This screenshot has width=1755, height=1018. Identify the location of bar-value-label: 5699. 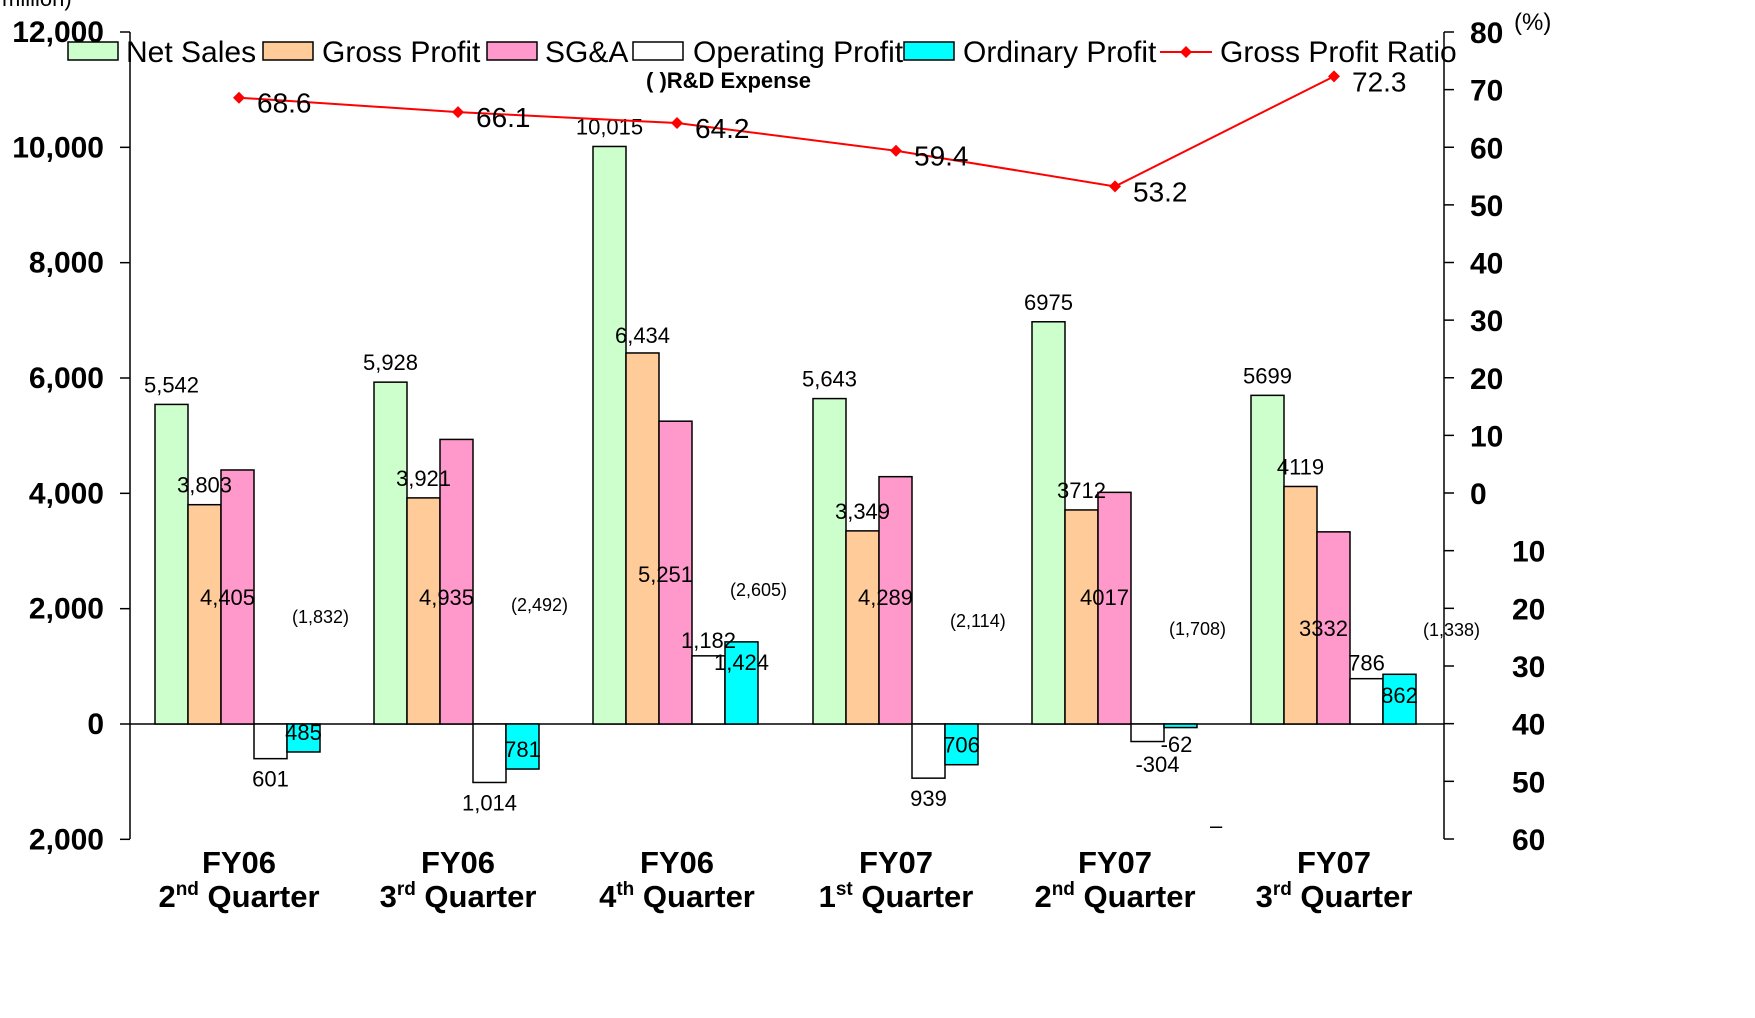
(1267, 375).